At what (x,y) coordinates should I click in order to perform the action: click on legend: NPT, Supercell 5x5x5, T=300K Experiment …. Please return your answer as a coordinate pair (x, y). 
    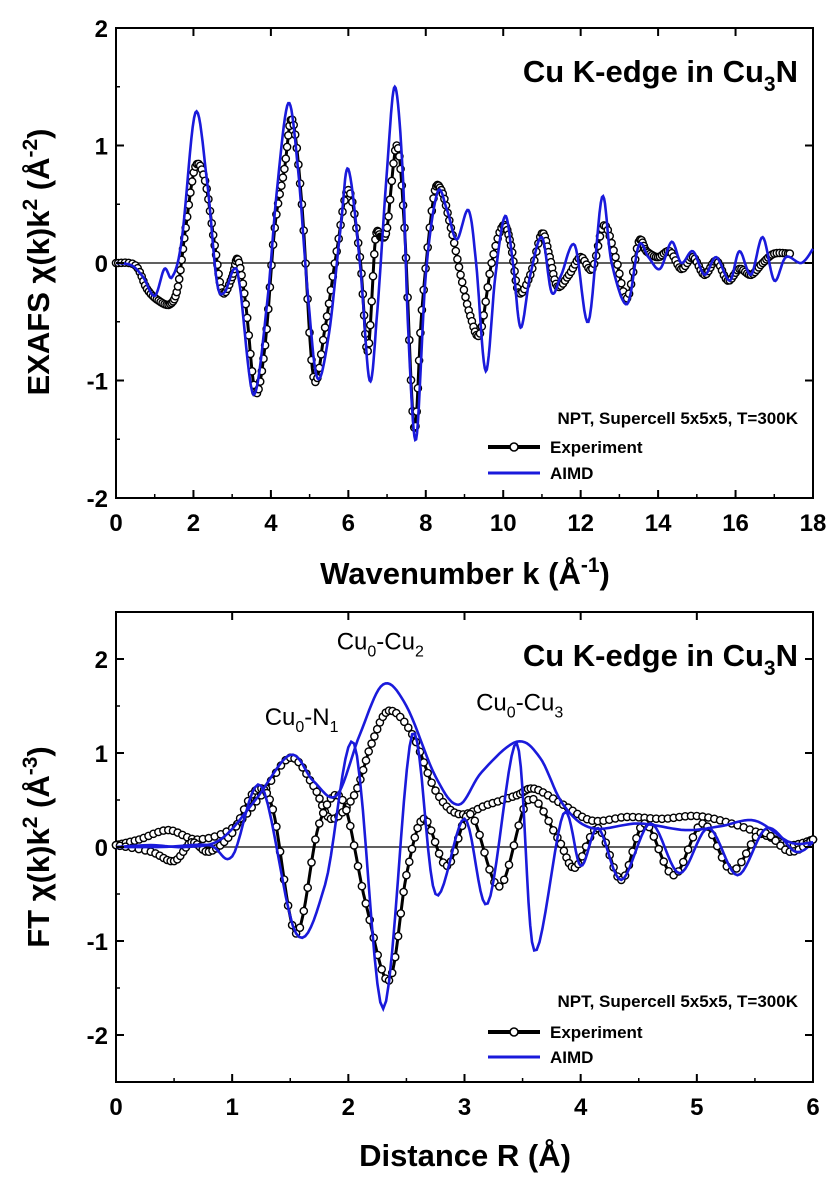
    Looking at the image, I should click on (643, 446).